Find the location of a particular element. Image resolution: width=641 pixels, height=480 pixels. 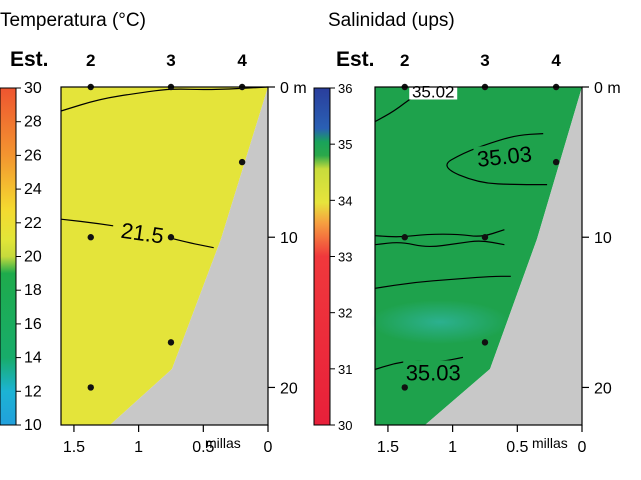

colorbar-tick-label: 36 is located at coordinates (345, 88).